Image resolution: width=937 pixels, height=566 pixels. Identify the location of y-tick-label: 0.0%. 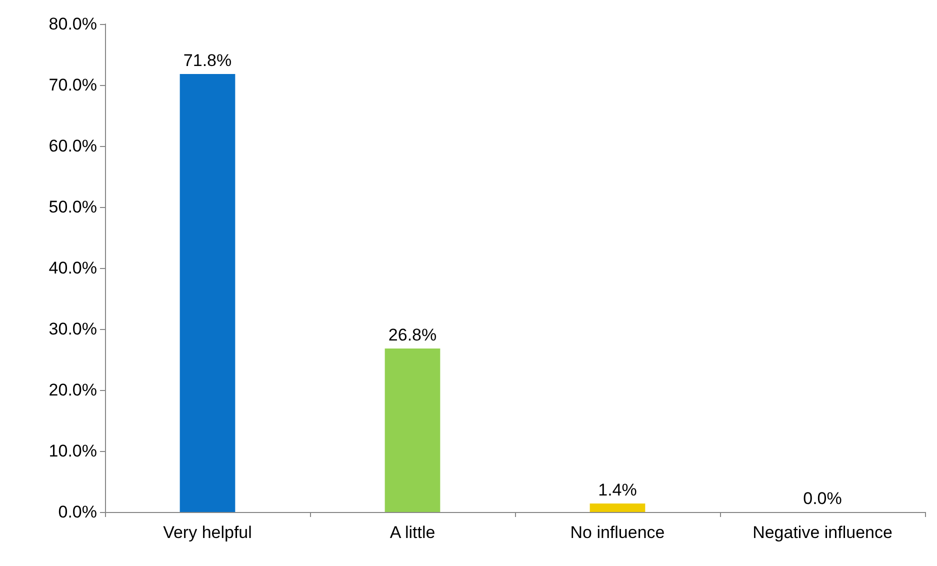
(77, 512).